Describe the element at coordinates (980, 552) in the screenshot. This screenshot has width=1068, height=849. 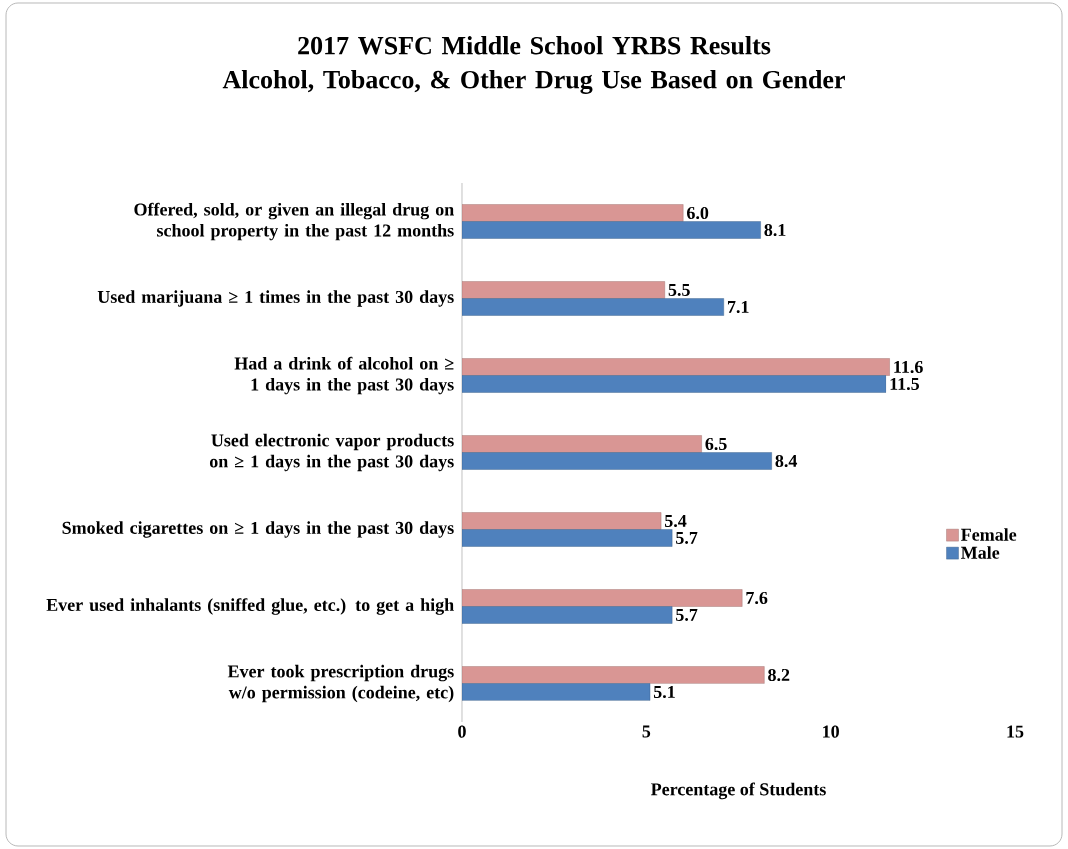
I see `legend-label: Male` at that location.